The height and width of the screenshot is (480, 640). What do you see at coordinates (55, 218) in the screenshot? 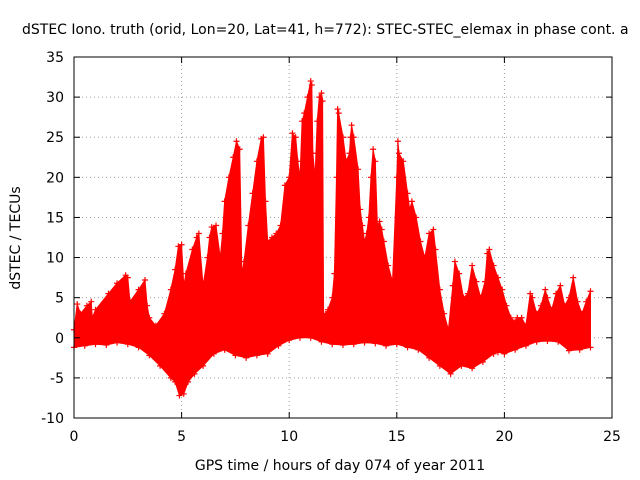
I see `y-tick-label: 15` at bounding box center [55, 218].